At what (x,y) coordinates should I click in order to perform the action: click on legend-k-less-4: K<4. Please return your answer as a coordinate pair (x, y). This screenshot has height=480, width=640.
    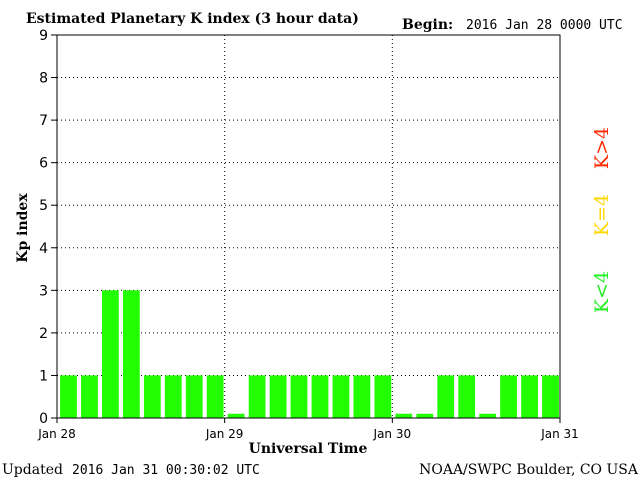
    Looking at the image, I should click on (602, 292).